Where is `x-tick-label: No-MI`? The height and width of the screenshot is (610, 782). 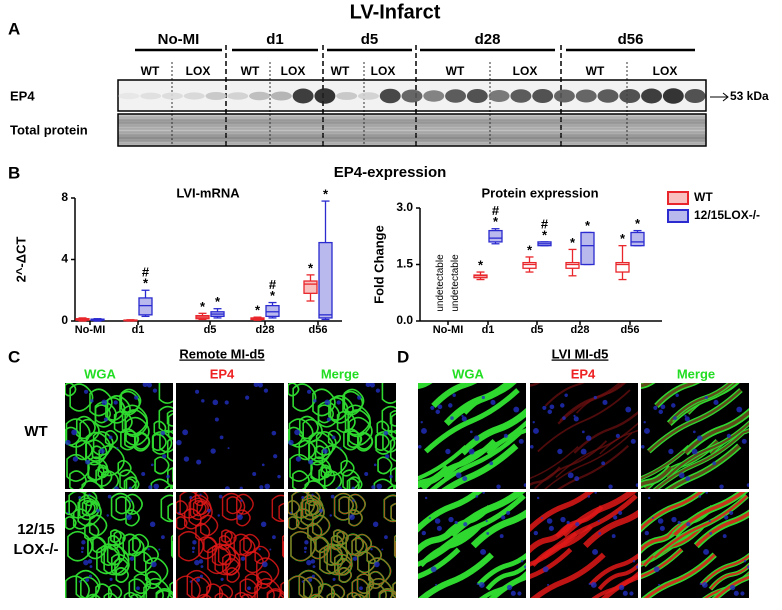 x-tick-label: No-MI is located at coordinates (448, 330).